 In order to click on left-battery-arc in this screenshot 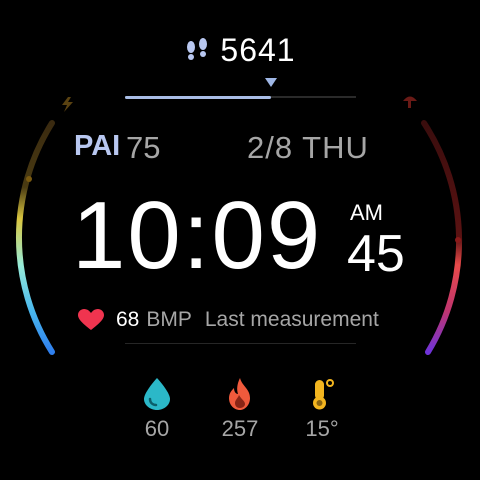, I will do `click(35, 237)`.